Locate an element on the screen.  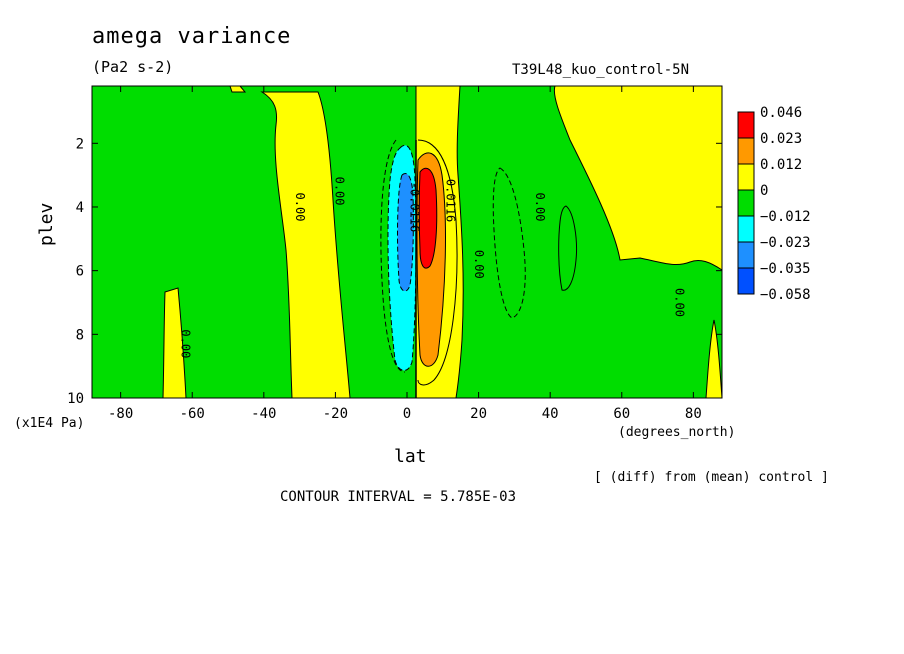
contour-label-4: -0.0116 is located at coordinates (415, 207).